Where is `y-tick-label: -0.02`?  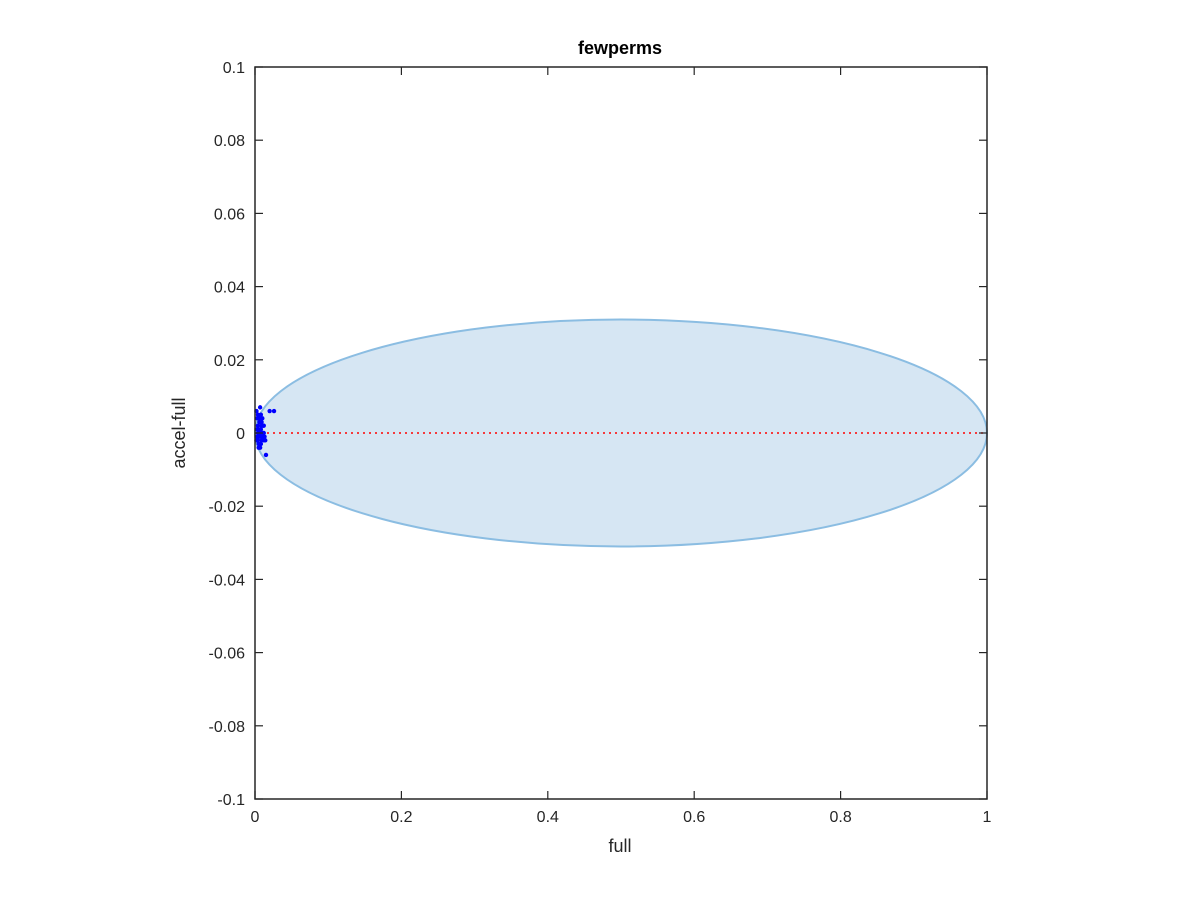
y-tick-label: -0.02 is located at coordinates (227, 507).